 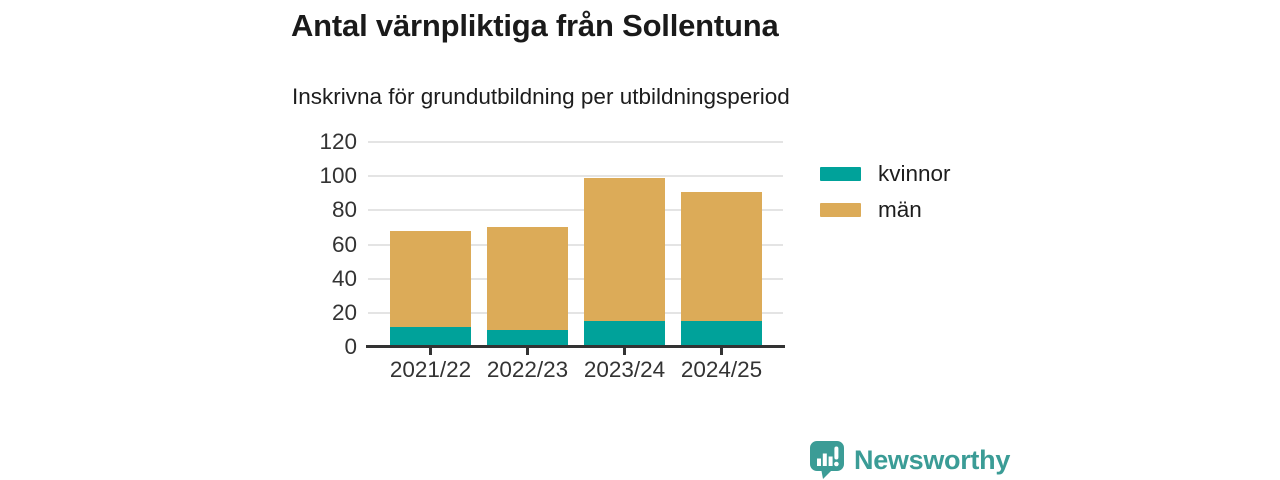 What do you see at coordinates (721, 256) in the screenshot?
I see `bar-segment-män-2024/25` at bounding box center [721, 256].